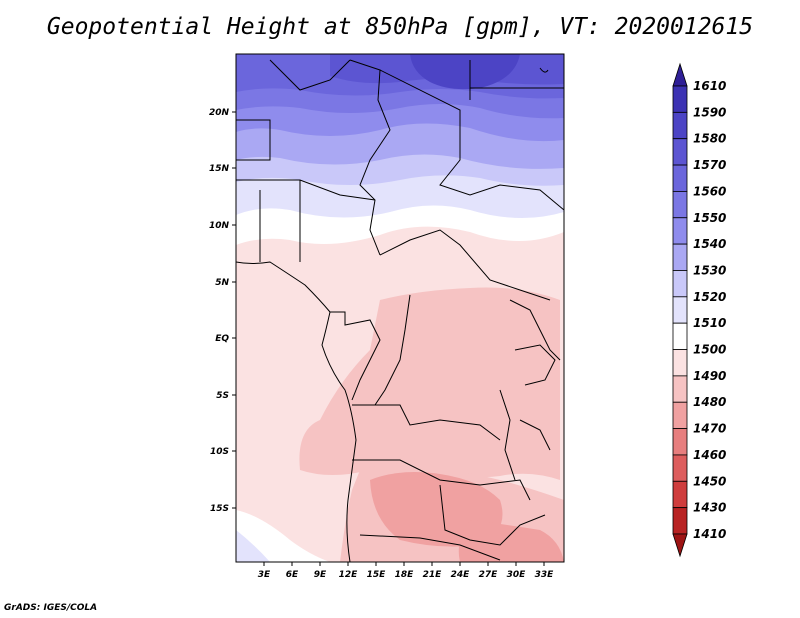 This screenshot has height=618, width=800. I want to click on color-bar-label: 1410, so click(709, 534).